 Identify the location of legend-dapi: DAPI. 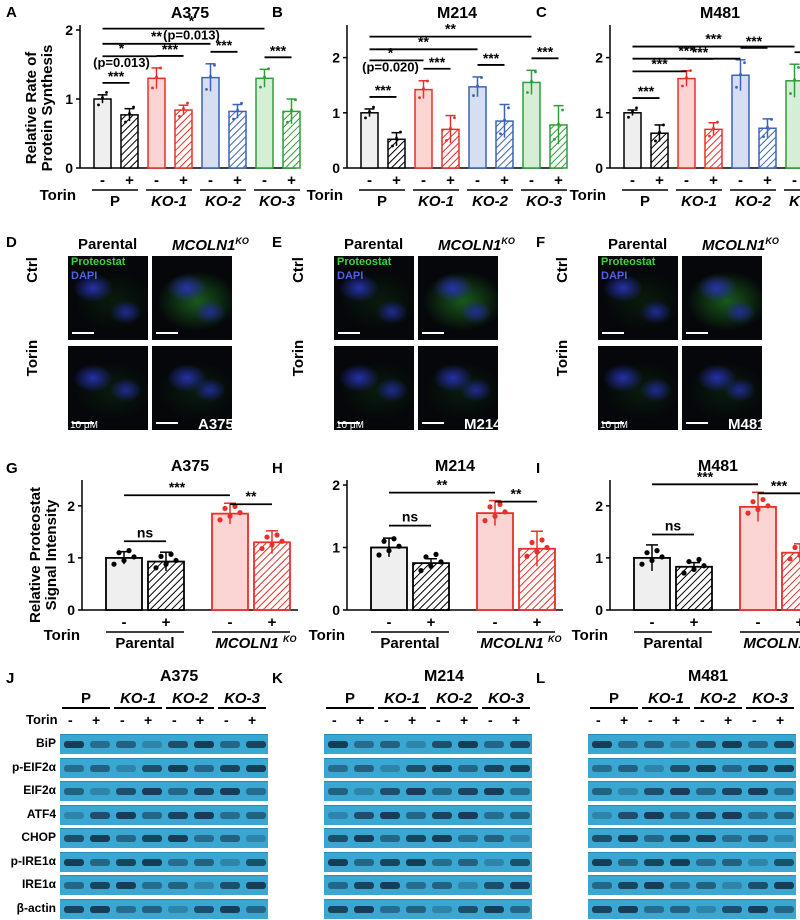
(350, 276).